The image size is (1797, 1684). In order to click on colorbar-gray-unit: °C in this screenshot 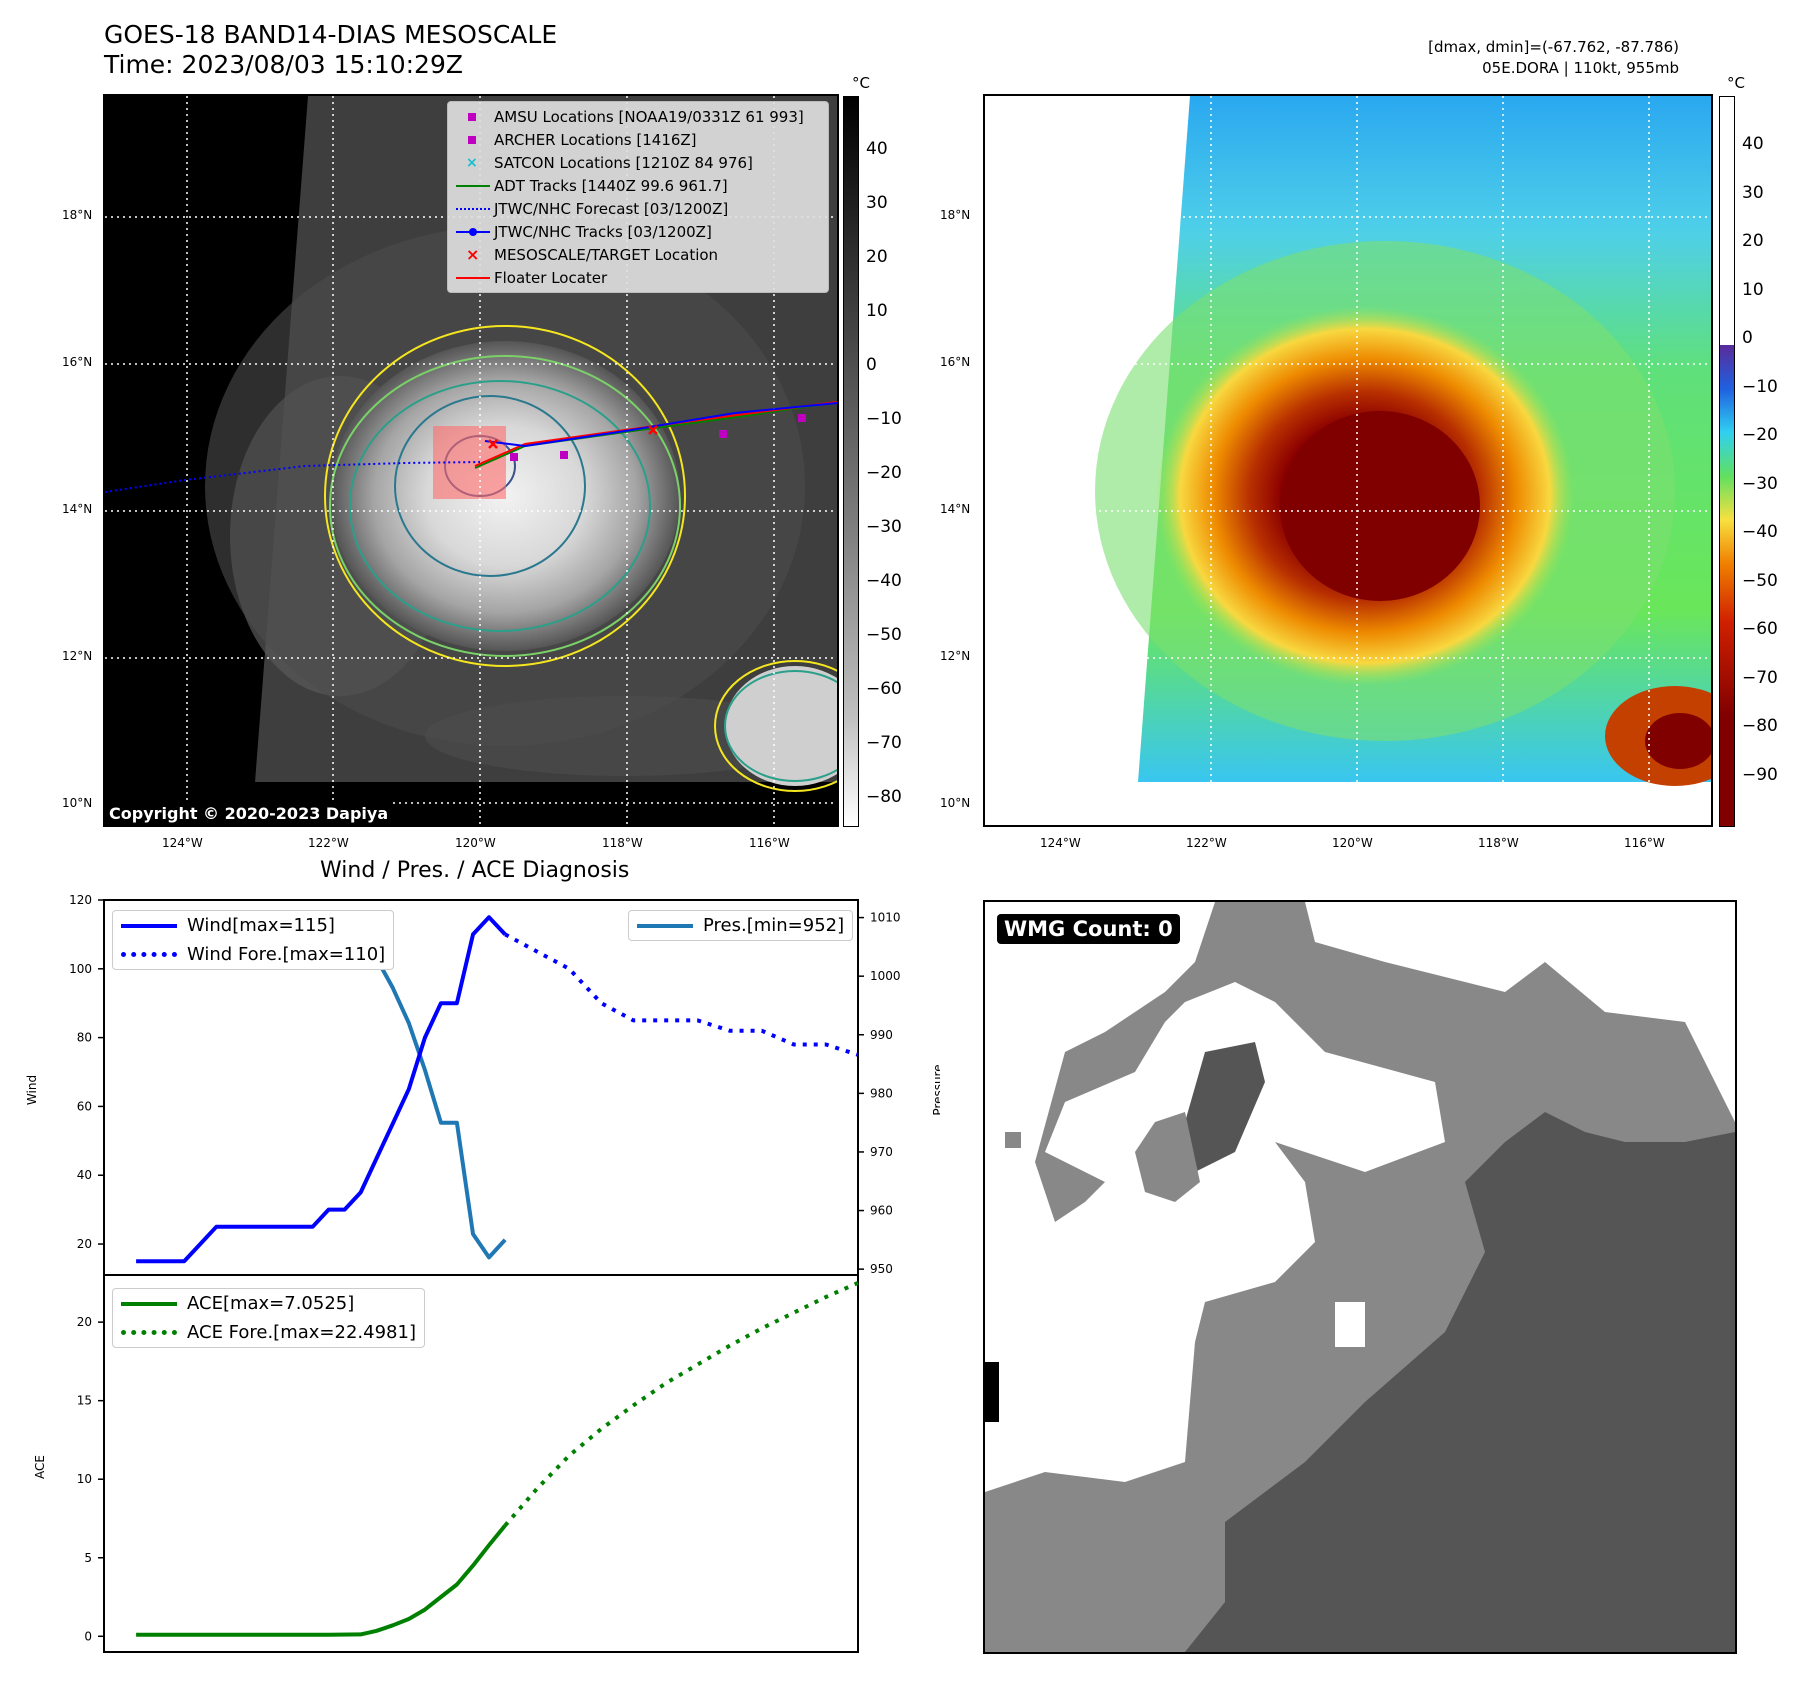, I will do `click(861, 83)`.